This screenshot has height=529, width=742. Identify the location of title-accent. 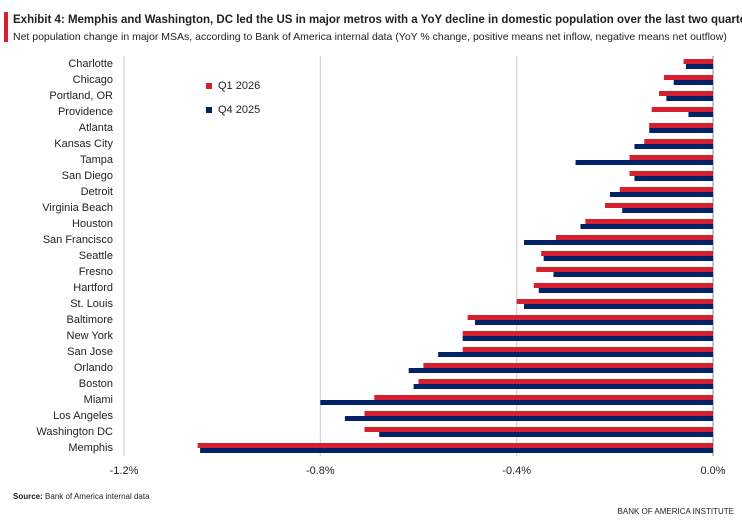
(6, 27).